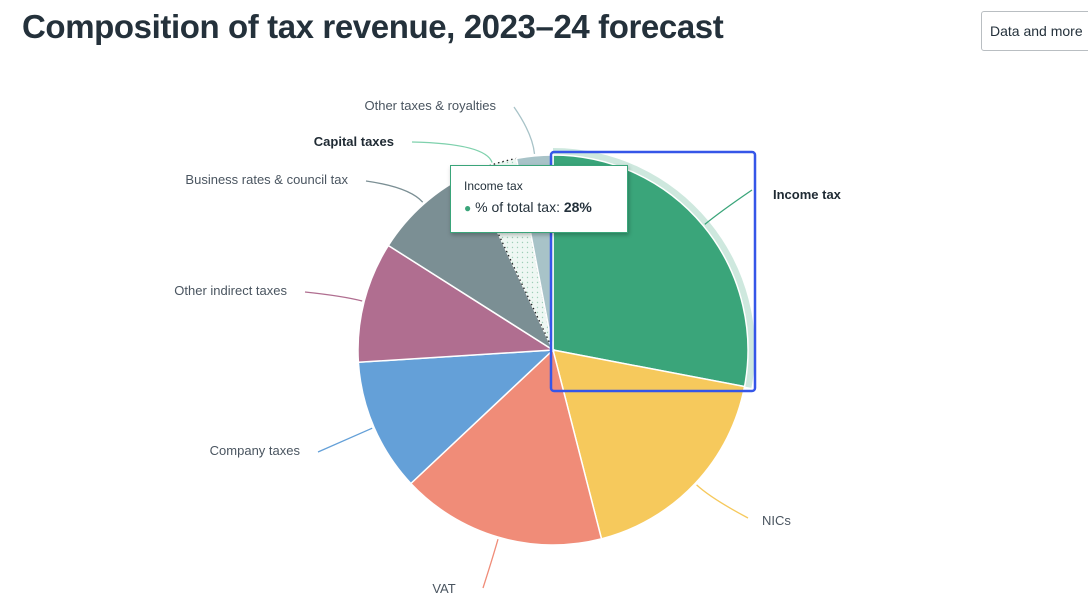 Image resolution: width=1088 pixels, height=600 pixels. Describe the element at coordinates (354, 141) in the screenshot. I see `slice-label-capital-taxes: Capital taxes` at that location.